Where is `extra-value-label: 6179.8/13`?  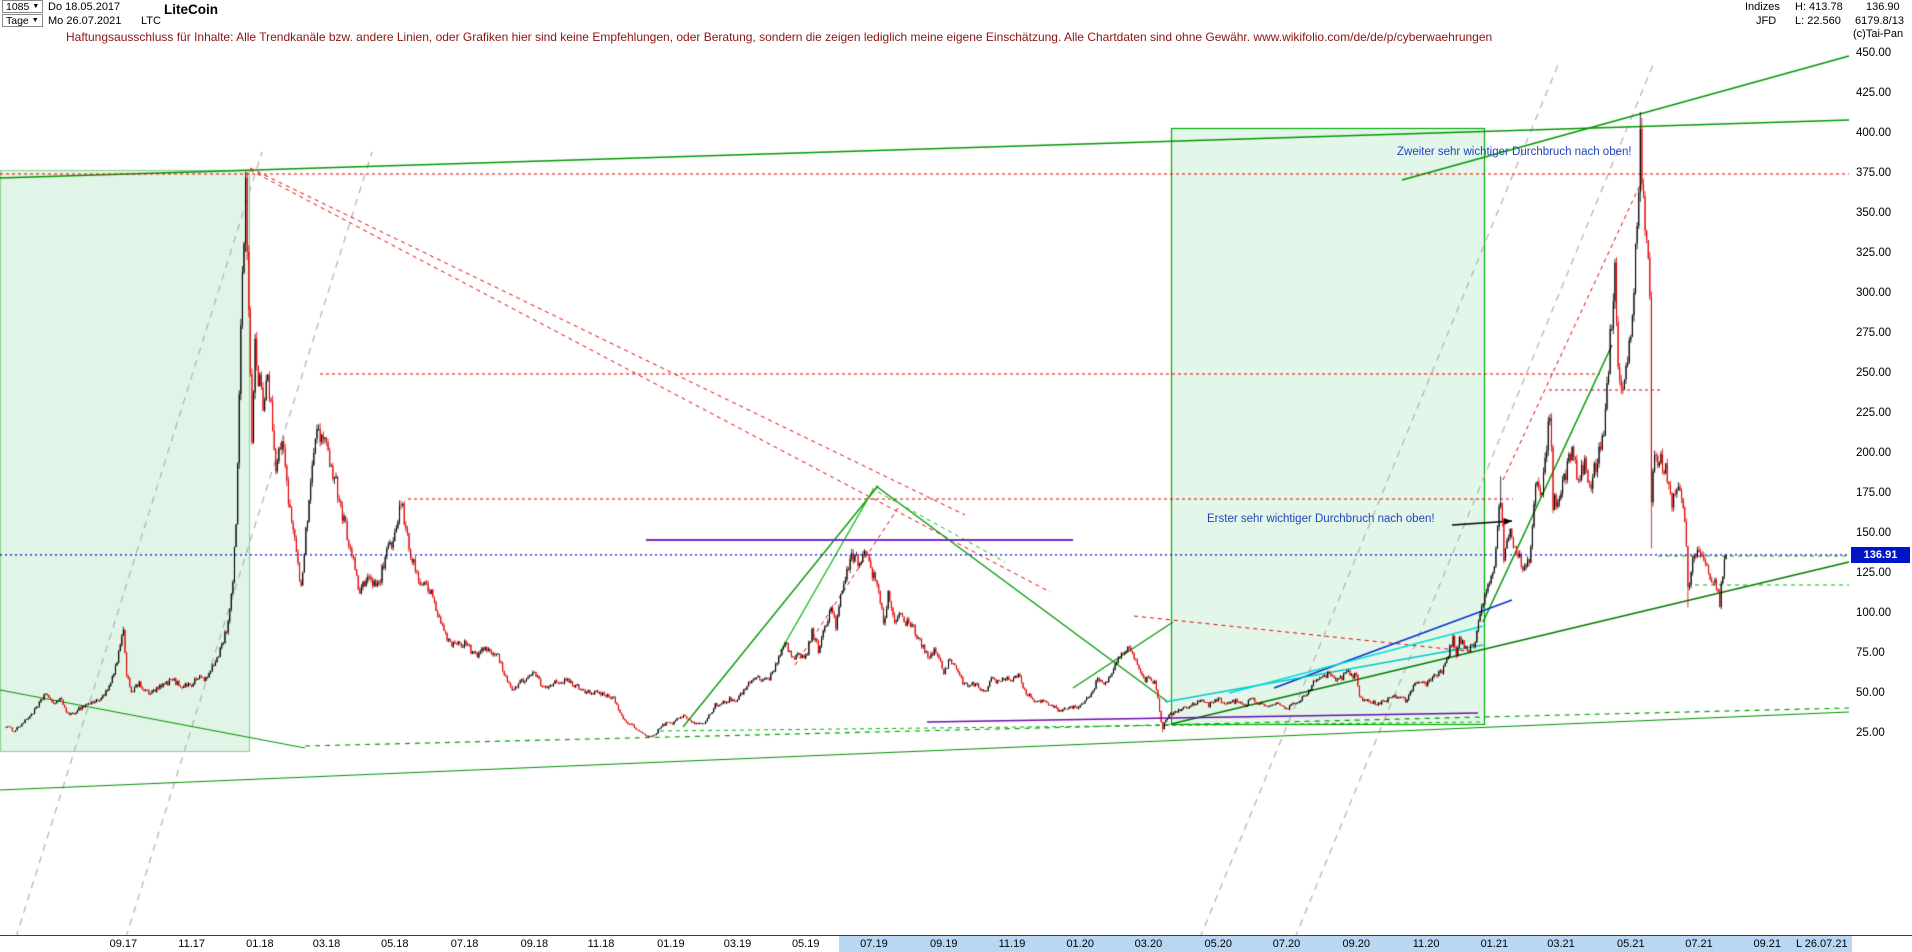 extra-value-label: 6179.8/13 is located at coordinates (1879, 21).